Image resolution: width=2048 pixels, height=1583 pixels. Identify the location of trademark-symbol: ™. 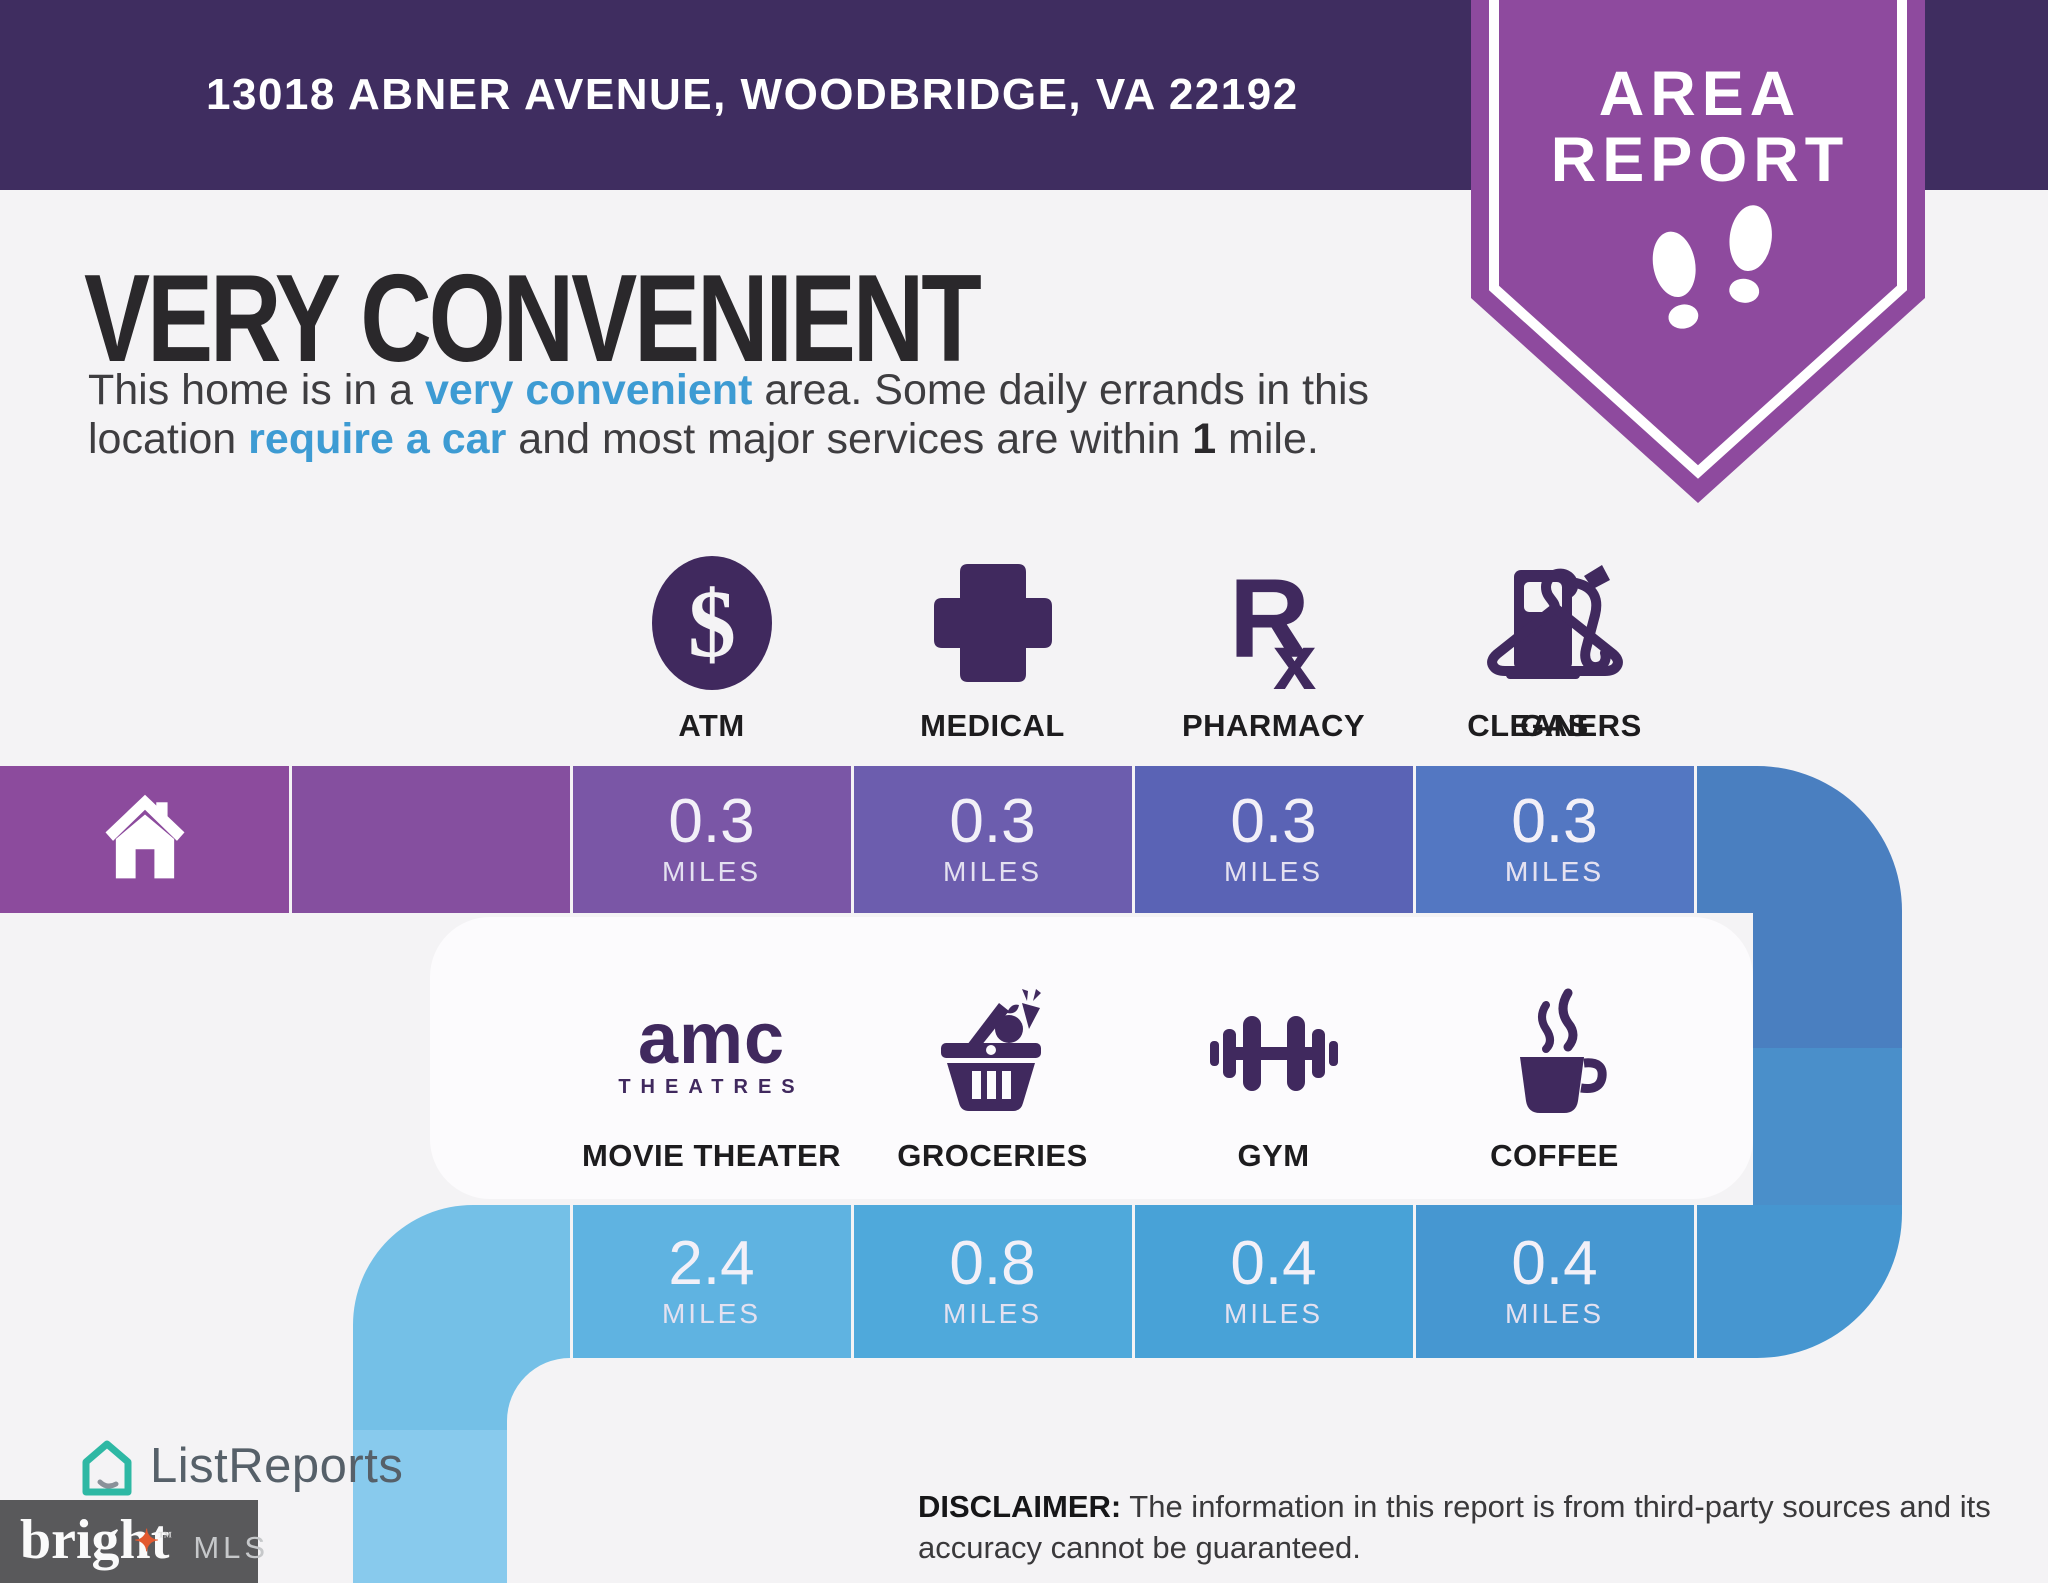
(165, 1537).